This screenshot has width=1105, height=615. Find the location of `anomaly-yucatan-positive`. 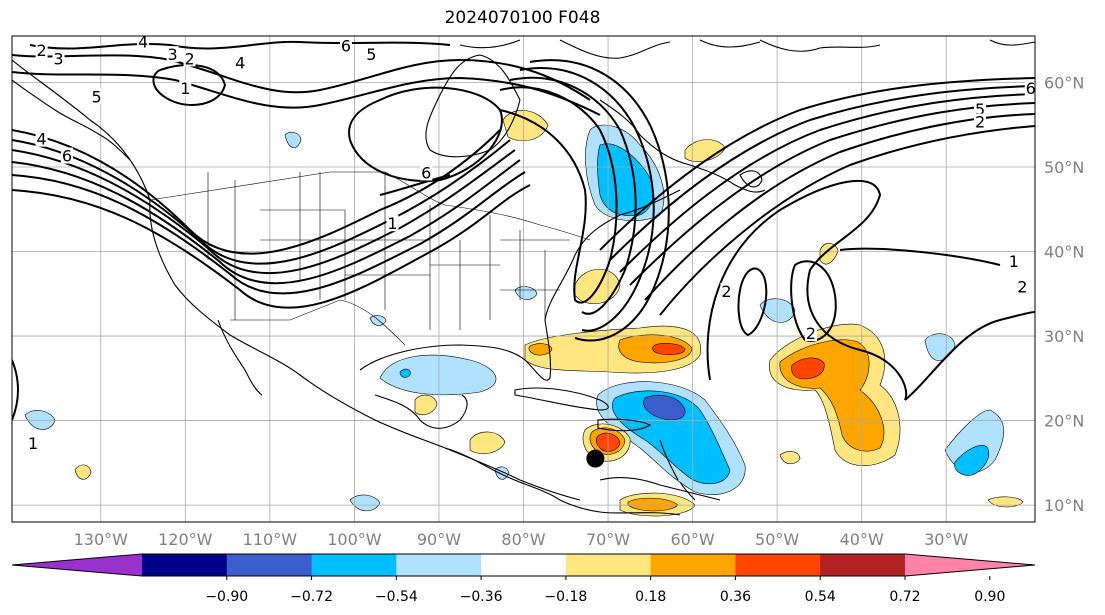

anomaly-yucatan-positive is located at coordinates (426, 405).